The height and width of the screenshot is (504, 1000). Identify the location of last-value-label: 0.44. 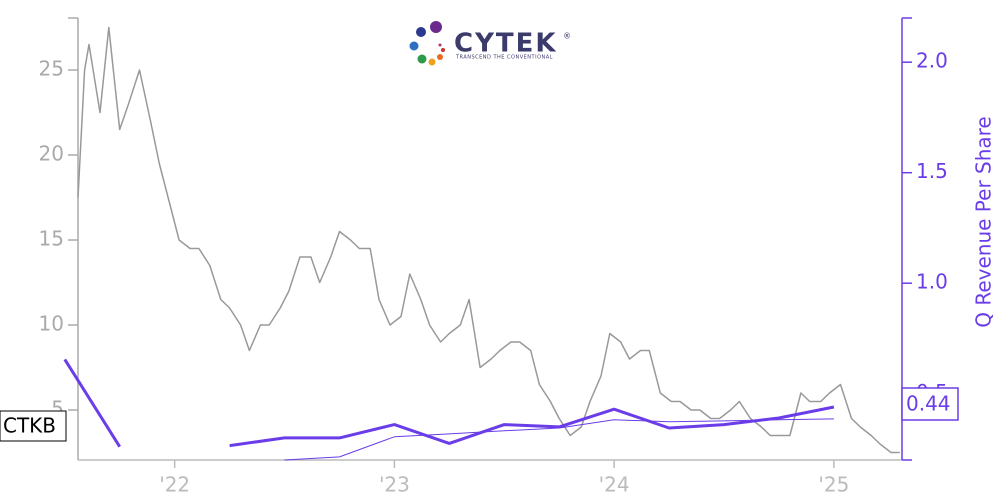
(928, 404).